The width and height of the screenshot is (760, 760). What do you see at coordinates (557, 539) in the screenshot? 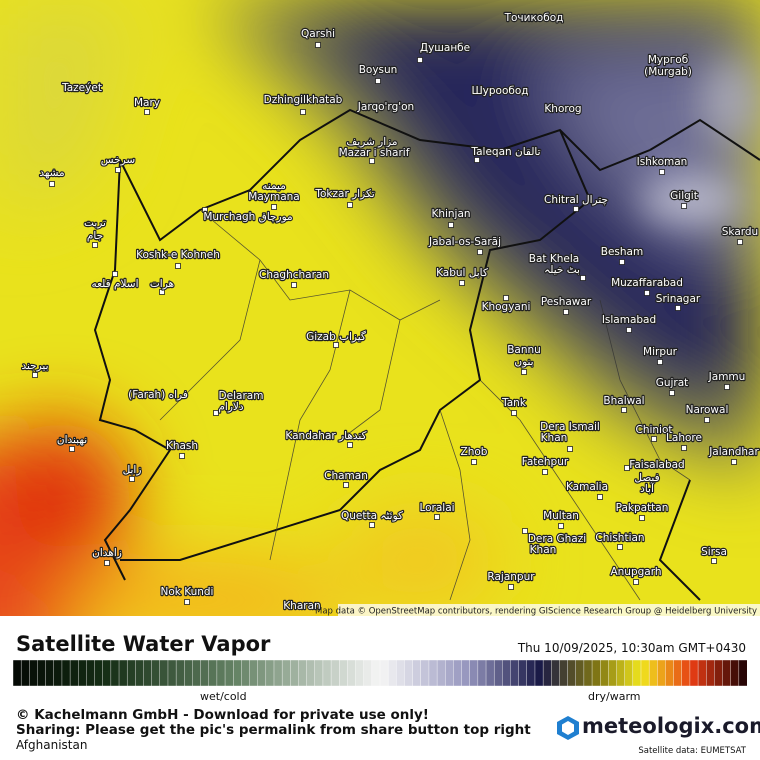
I see `city-label: Dera Ghazi` at bounding box center [557, 539].